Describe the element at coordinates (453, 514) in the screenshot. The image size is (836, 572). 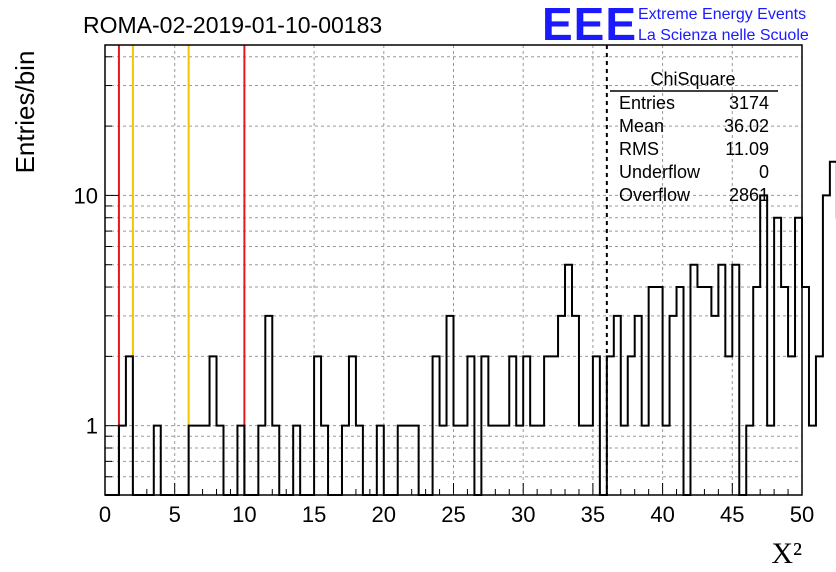
I see `x-tick-label: 25` at that location.